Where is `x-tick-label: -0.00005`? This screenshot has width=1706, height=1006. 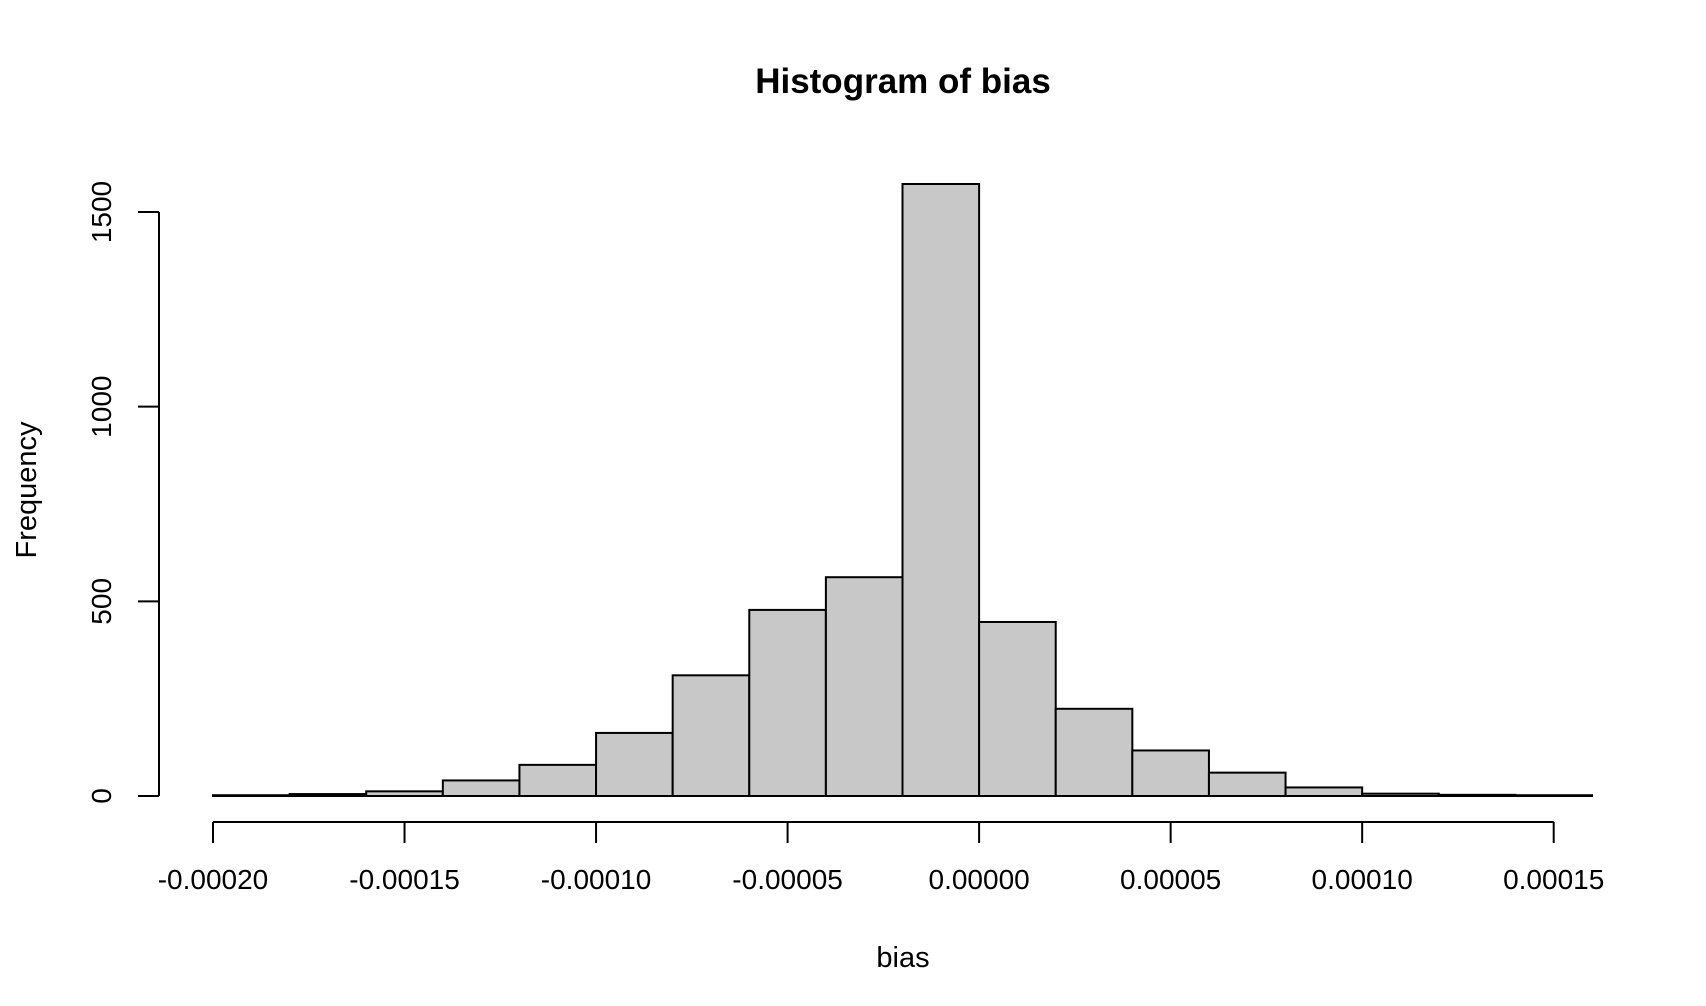 x-tick-label: -0.00005 is located at coordinates (787, 879).